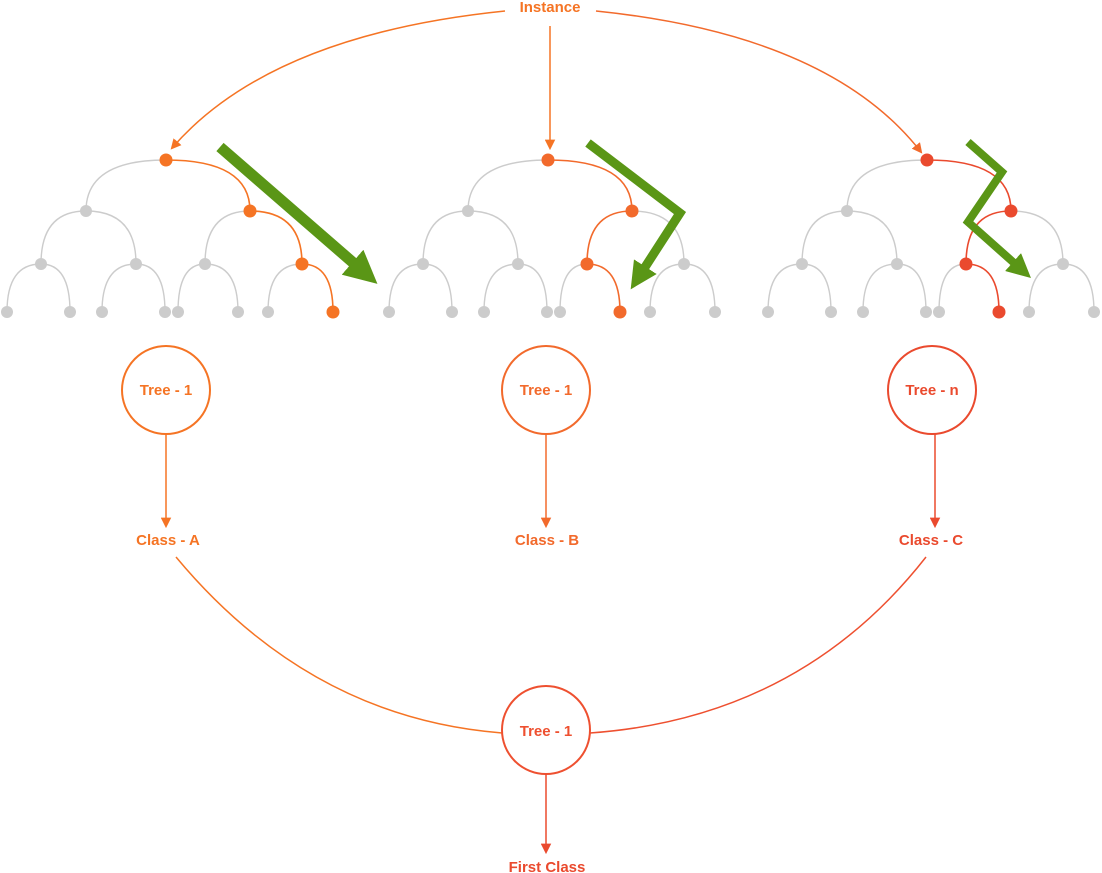 This screenshot has height=873, width=1102. I want to click on tree-label-n: Tree - n, so click(931, 390).